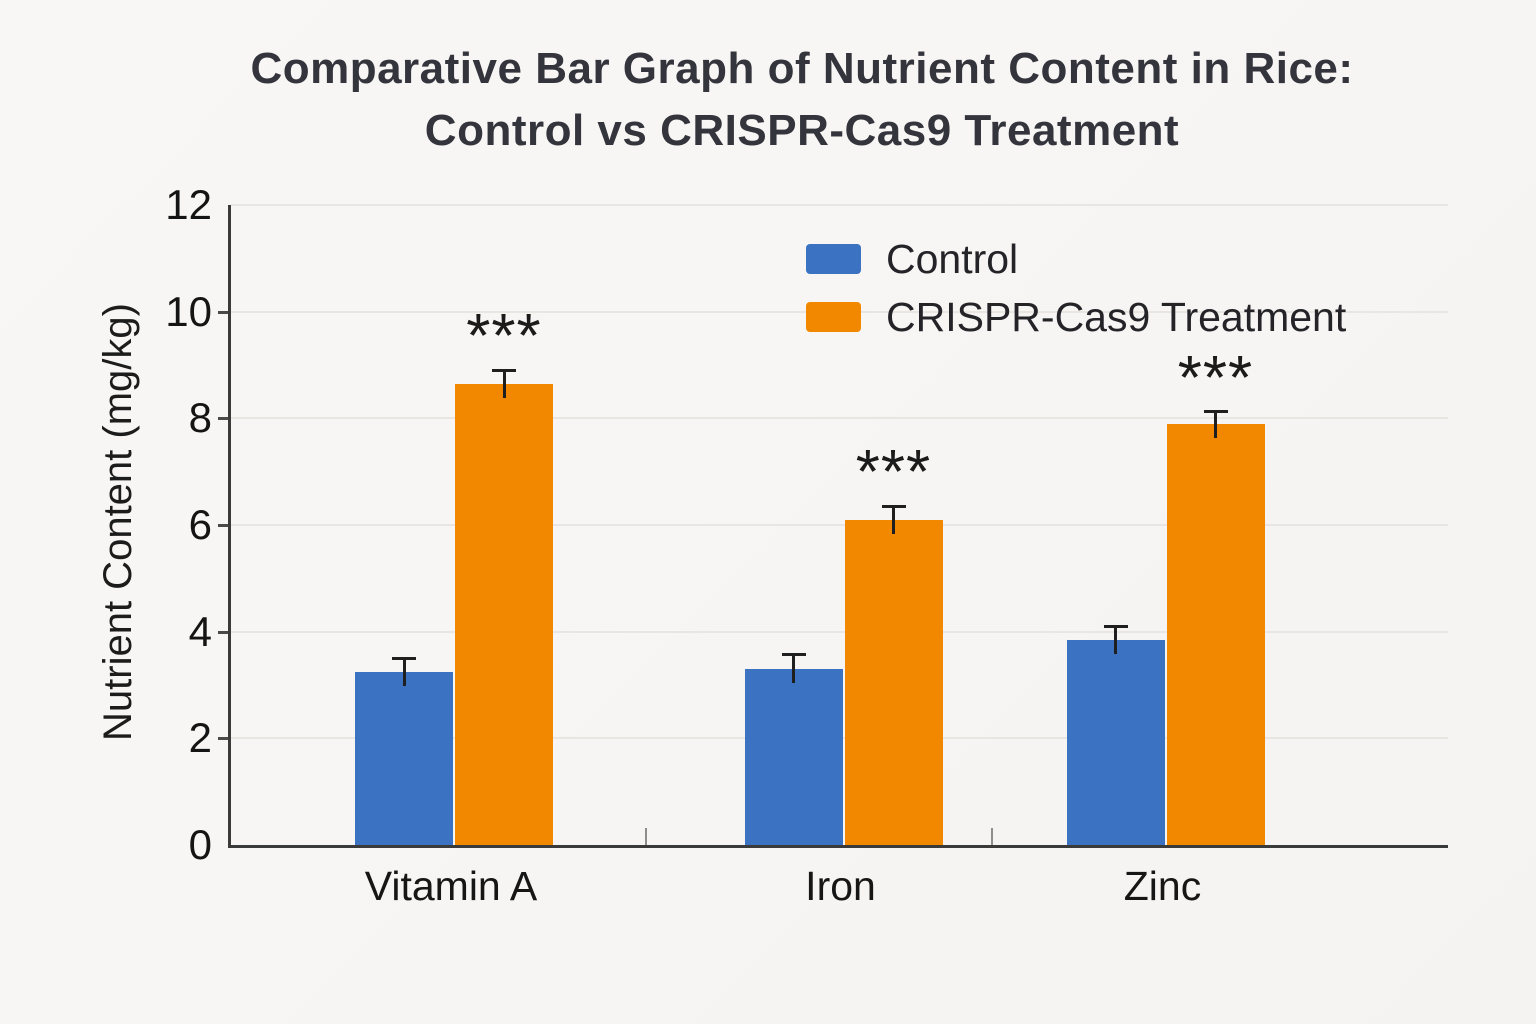 Image resolution: width=1536 pixels, height=1024 pixels. Describe the element at coordinates (1215, 378) in the screenshot. I see `significance-marker-zinc: ***` at that location.